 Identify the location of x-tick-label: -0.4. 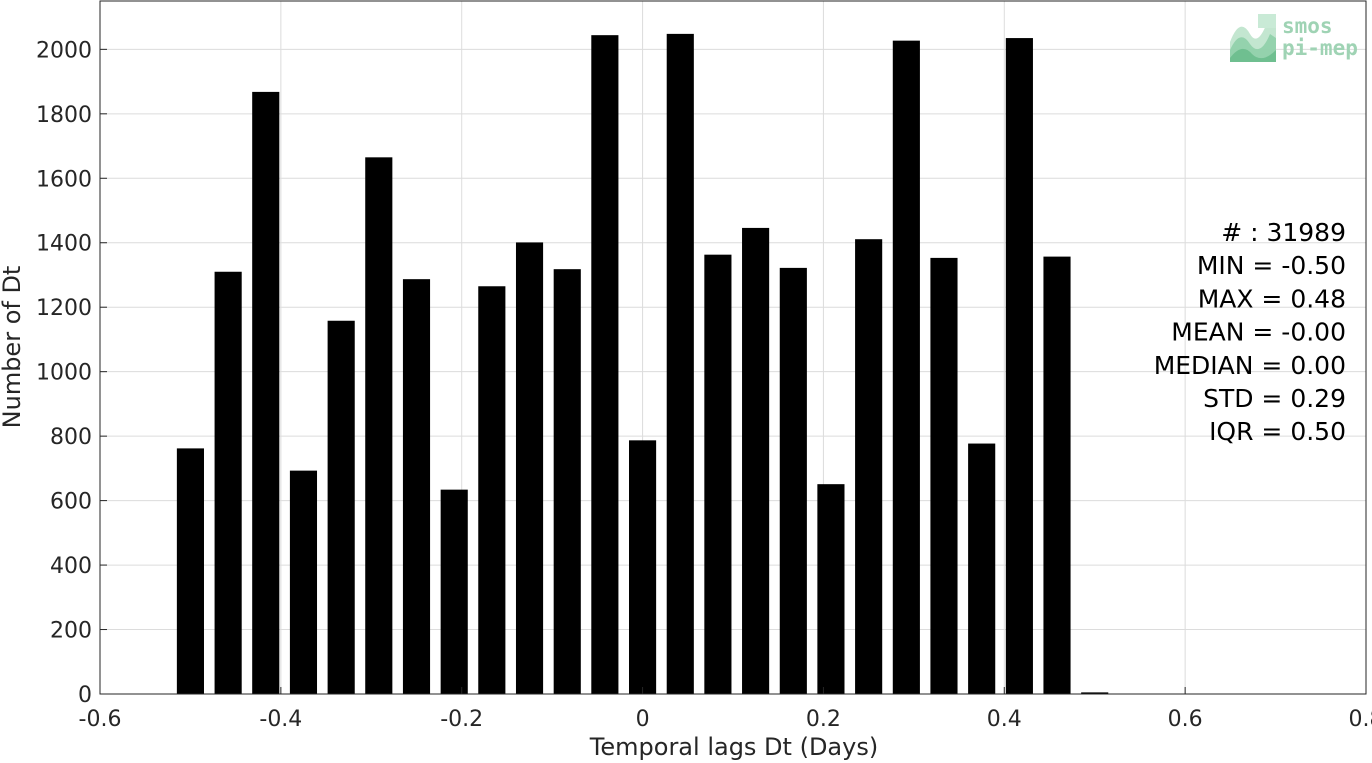
(280, 719).